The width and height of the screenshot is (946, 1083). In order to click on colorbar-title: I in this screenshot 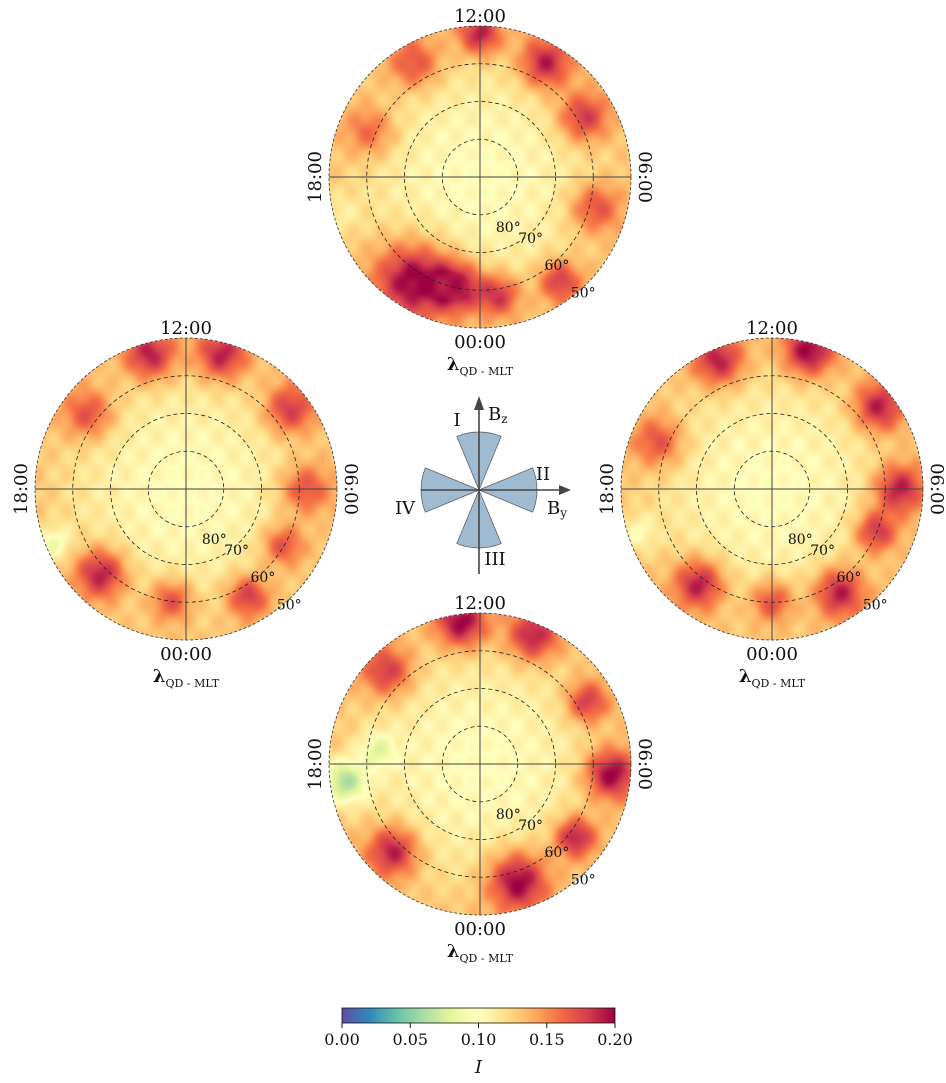, I will do `click(478, 1067)`.